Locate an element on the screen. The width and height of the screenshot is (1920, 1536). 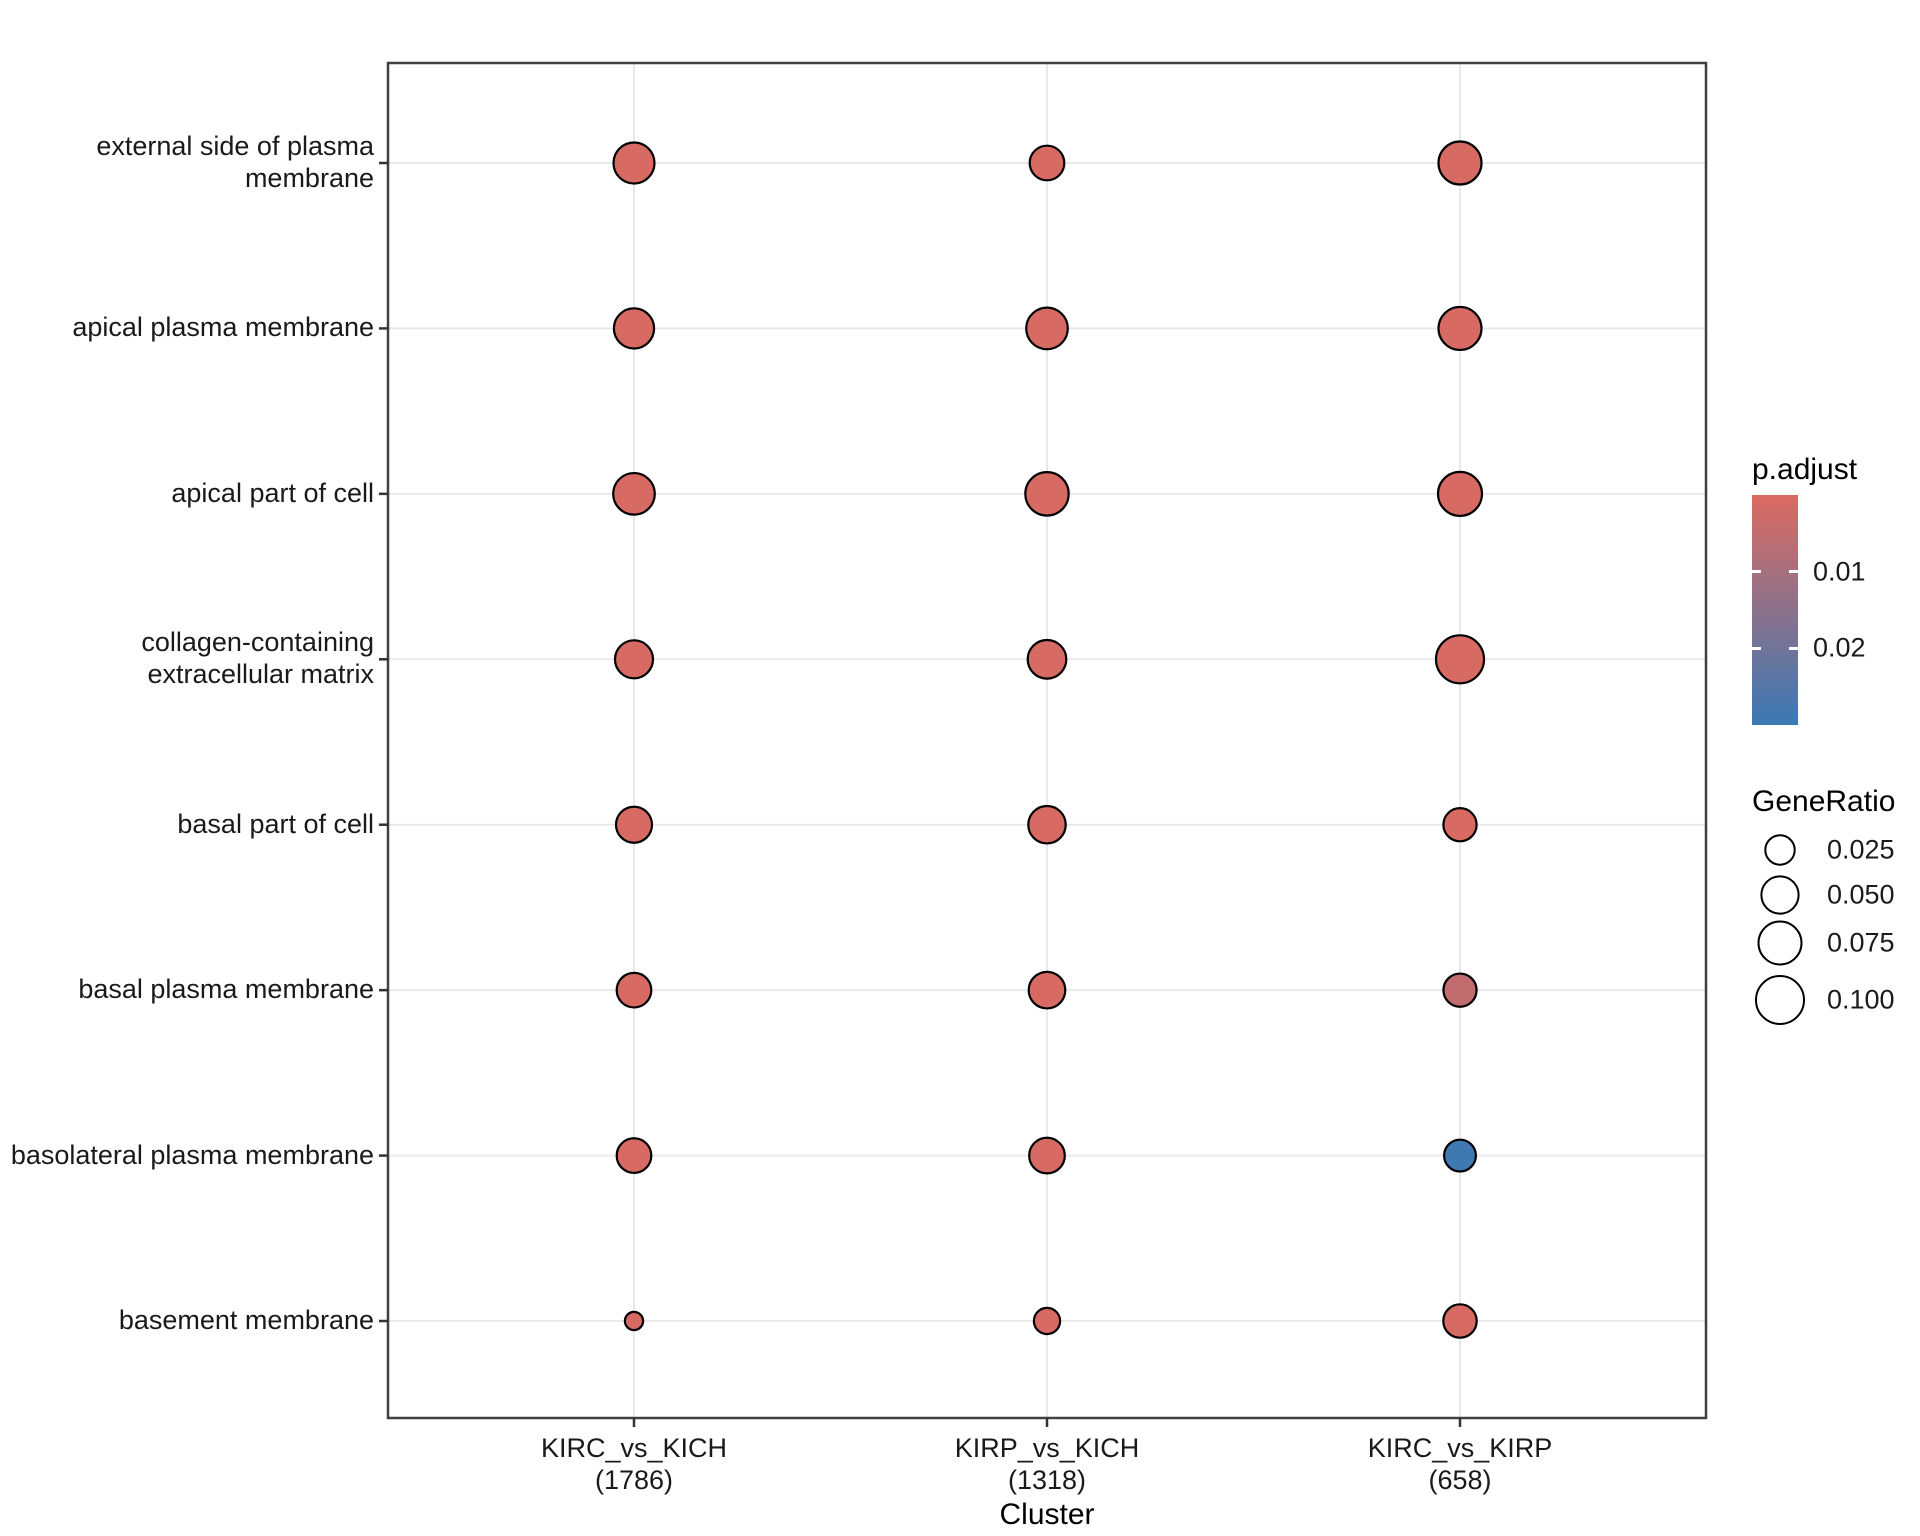
y-axis-label: basal plasma membrane is located at coordinates (226, 989).